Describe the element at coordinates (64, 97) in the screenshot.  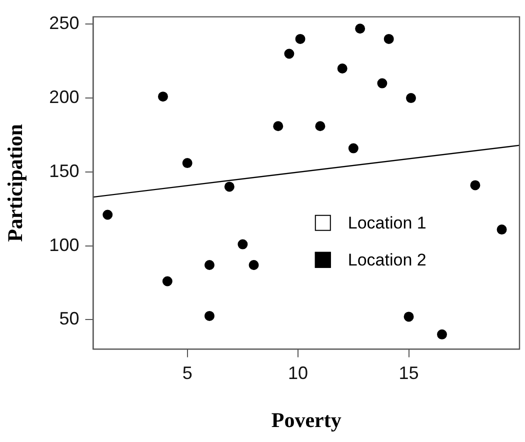
I see `y-tick-label: 200` at that location.